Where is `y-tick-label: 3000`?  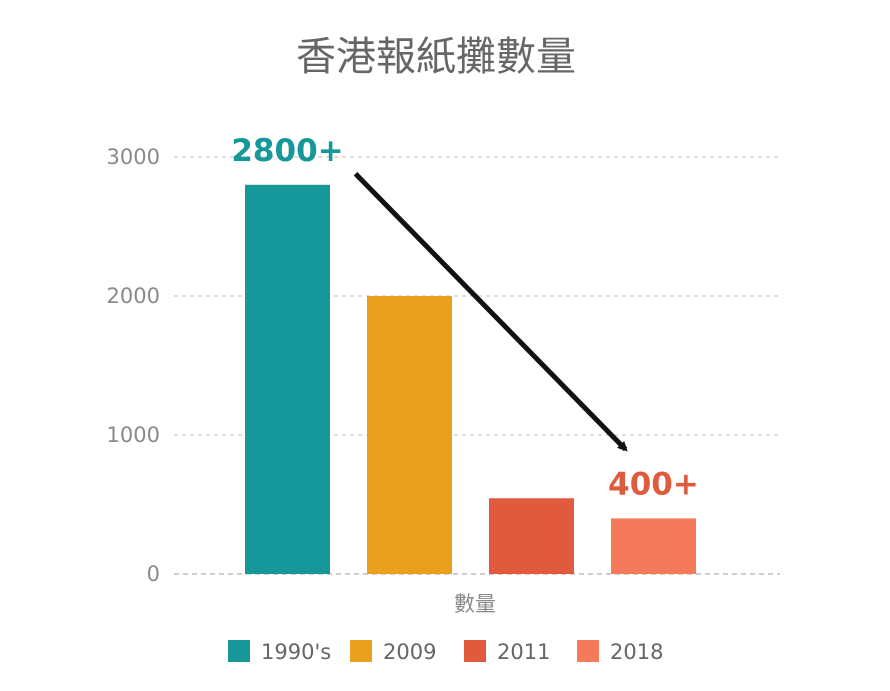
y-tick-label: 3000 is located at coordinates (133, 157).